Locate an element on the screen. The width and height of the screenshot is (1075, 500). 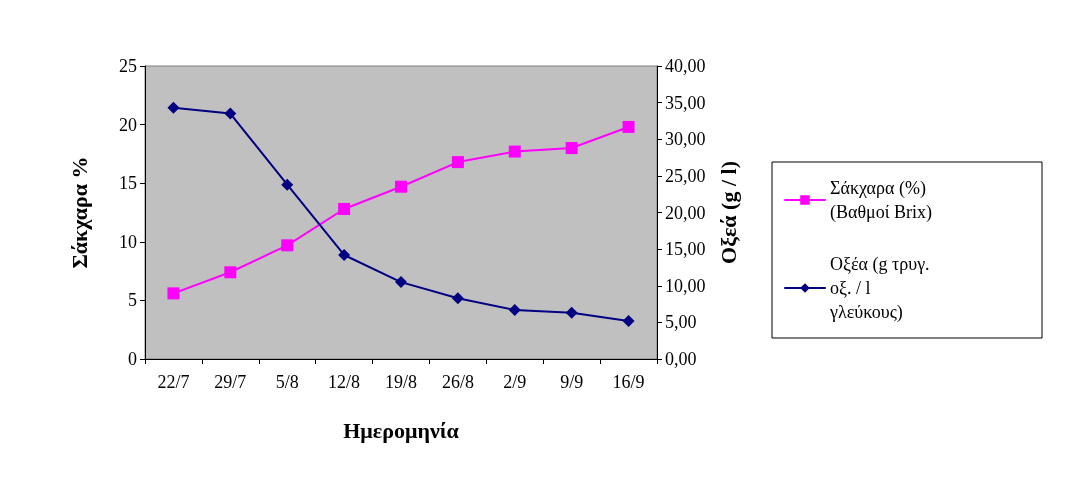
y2-tick-label: 25,00 is located at coordinates (685, 175).